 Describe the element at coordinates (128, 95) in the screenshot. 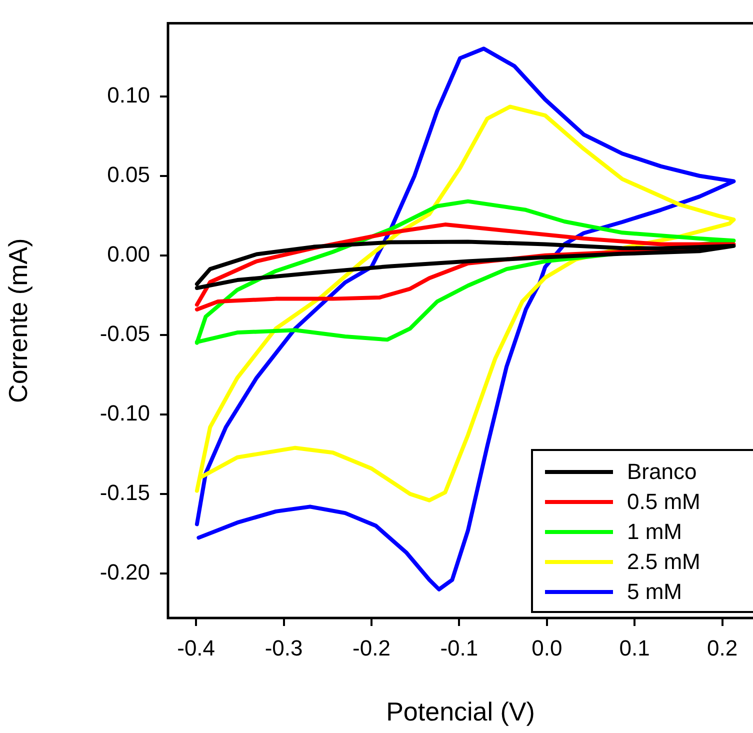

I see `y-tick-label: 0.10` at that location.